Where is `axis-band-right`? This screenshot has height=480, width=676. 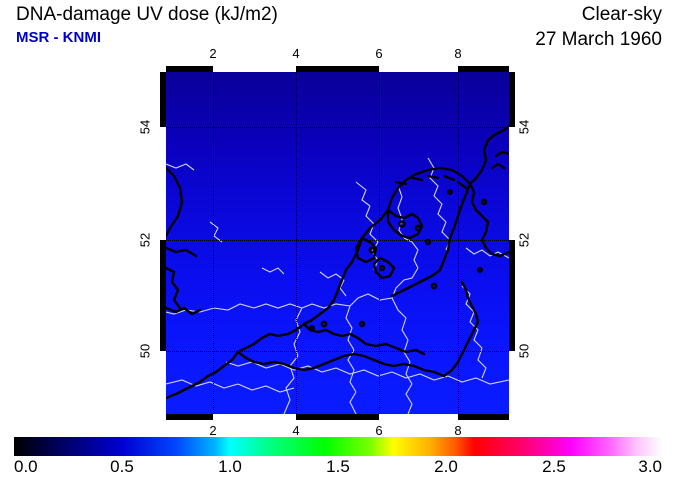 axis-band-right is located at coordinates (512, 243).